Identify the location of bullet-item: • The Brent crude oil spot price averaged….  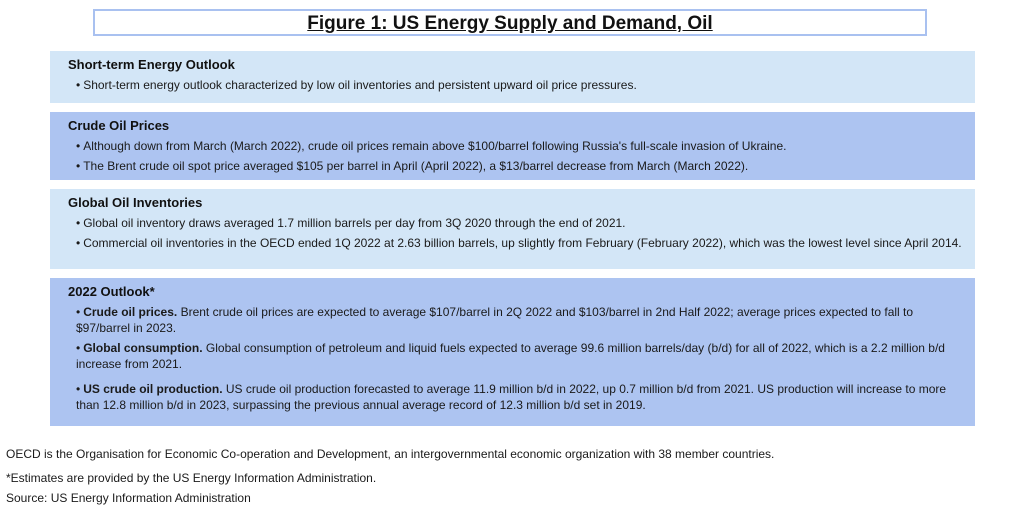
(519, 166).